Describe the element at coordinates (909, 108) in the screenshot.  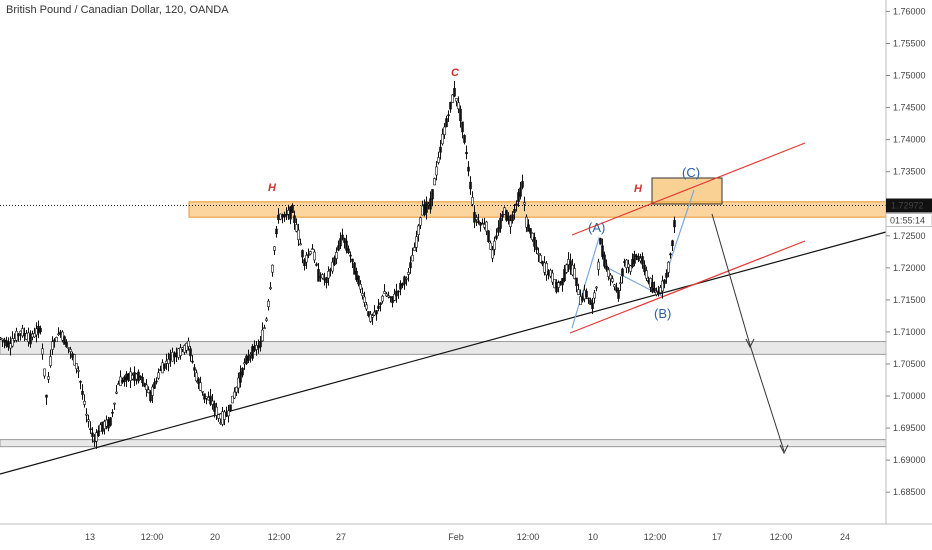
I see `y-tick-label: 1.74500` at that location.